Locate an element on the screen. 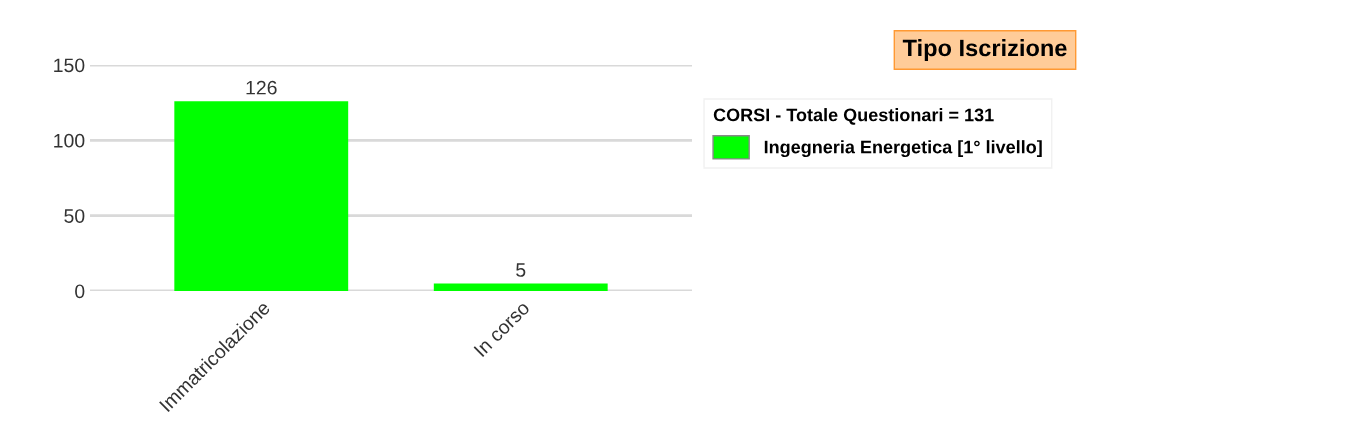  legend-label: Ingegneria Energetica [1° livello] is located at coordinates (903, 149).